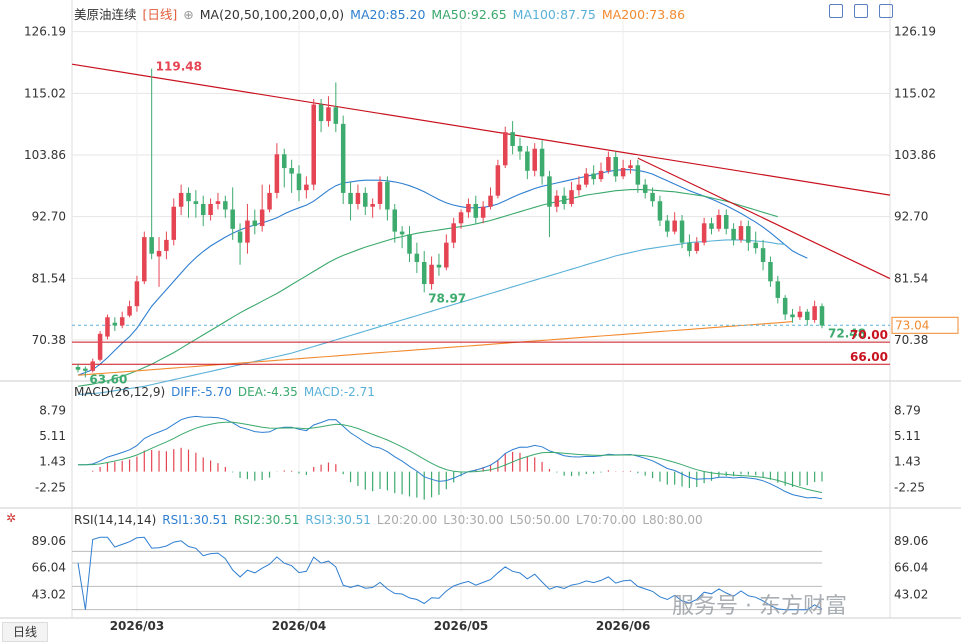 The width and height of the screenshot is (961, 643). Describe the element at coordinates (49, 340) in the screenshot. I see `y-tick-label-left: 70.38` at that location.